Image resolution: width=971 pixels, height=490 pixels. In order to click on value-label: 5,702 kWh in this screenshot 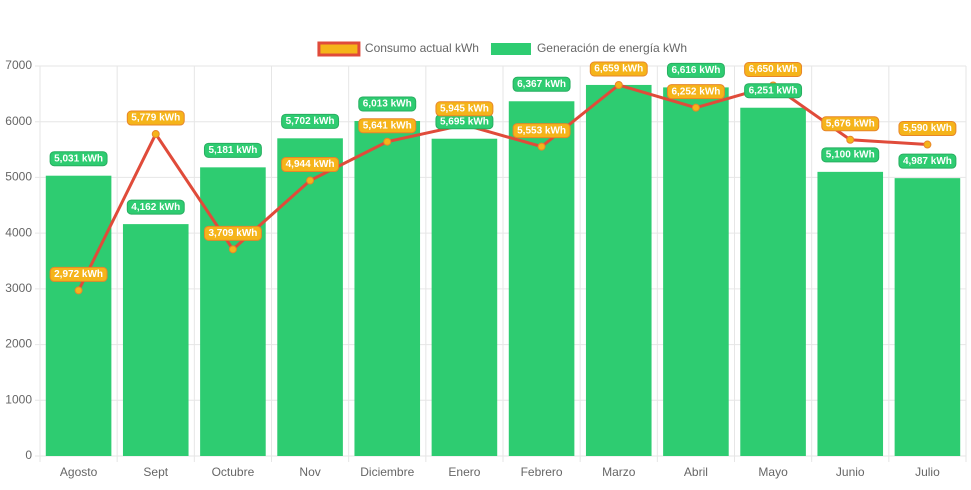, I will do `click(310, 121)`.